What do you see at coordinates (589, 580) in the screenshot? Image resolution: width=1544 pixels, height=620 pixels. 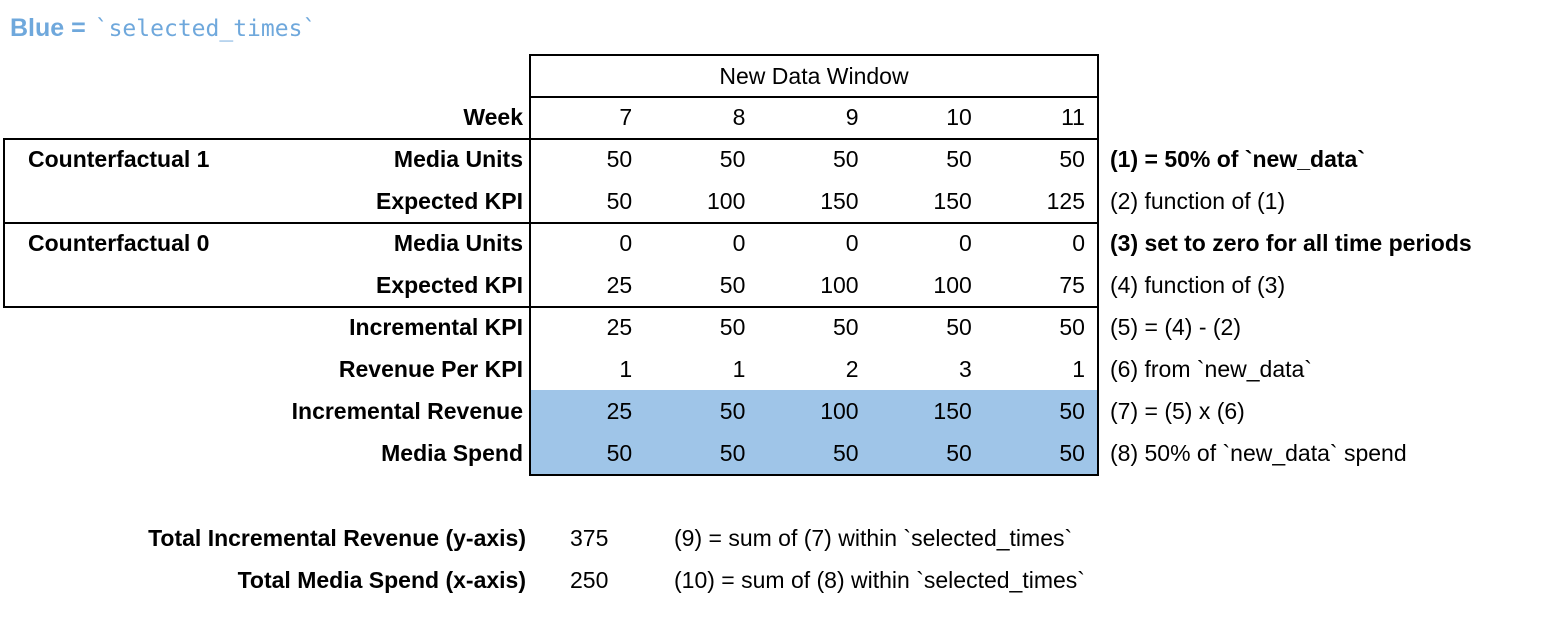 I see `total-value: 250` at bounding box center [589, 580].